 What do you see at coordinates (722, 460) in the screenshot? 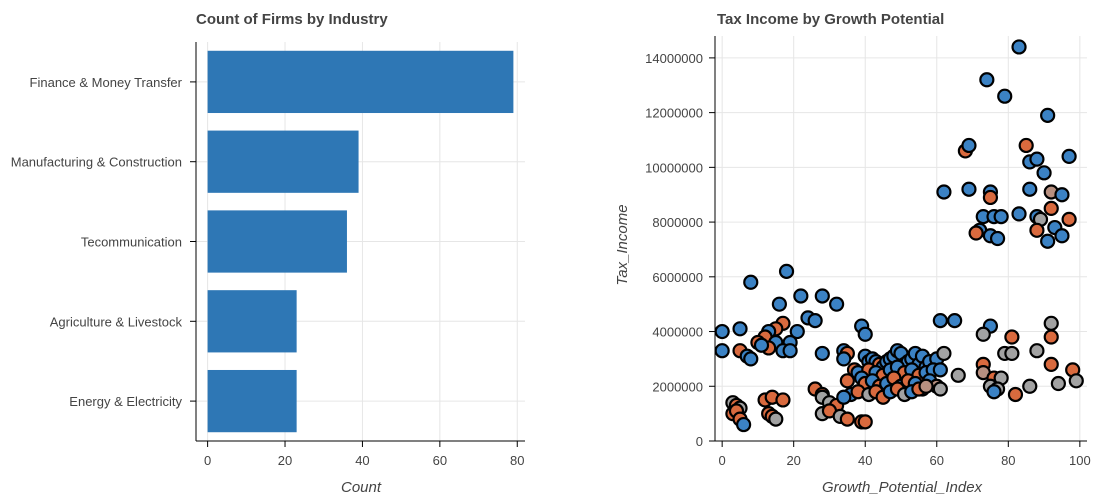
I see `scatter-x-tick-label: 0` at bounding box center [722, 460].